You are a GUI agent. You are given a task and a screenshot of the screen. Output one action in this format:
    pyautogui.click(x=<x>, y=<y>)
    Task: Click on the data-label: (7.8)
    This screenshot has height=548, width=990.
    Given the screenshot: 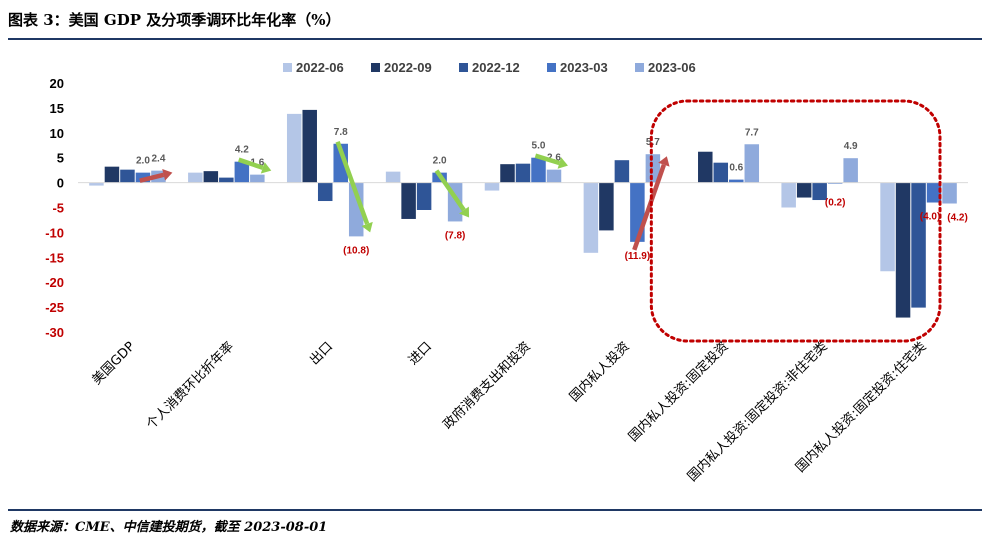 What is the action you would take?
    pyautogui.click(x=455, y=235)
    